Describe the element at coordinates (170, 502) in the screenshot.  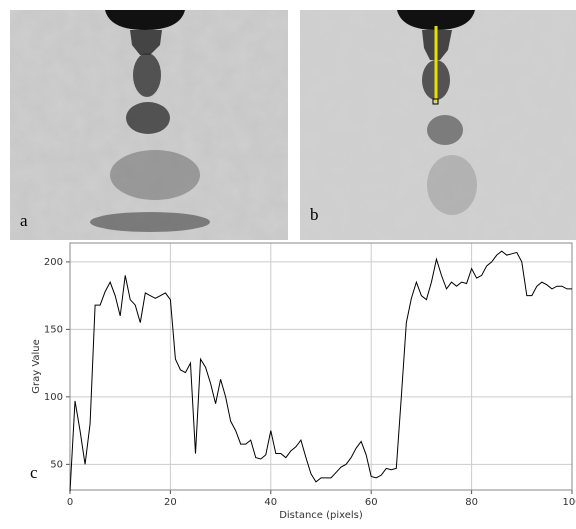
I see `x-tick-label: 20` at that location.